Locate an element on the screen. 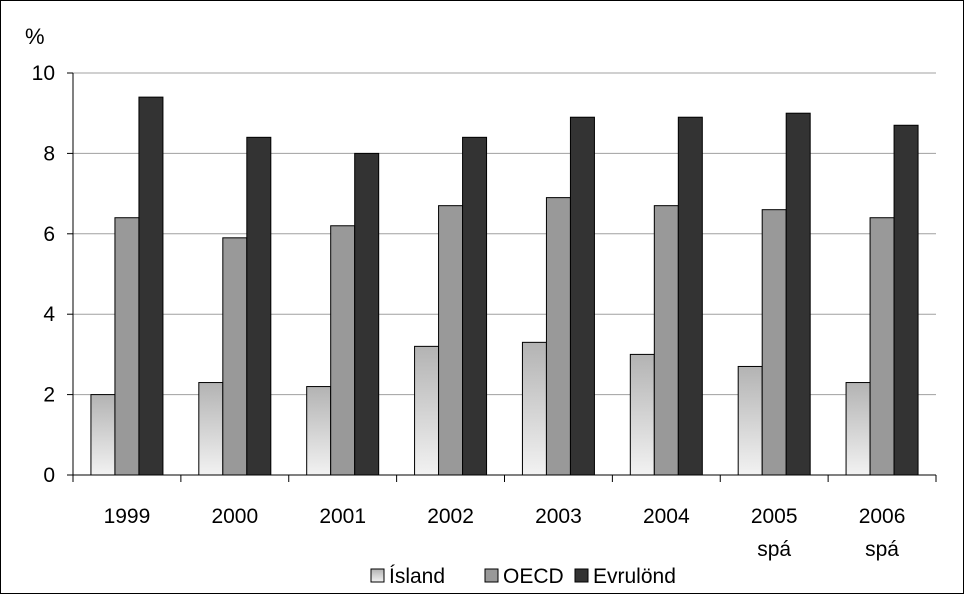 This screenshot has width=964, height=594. legend-label: OECD is located at coordinates (533, 576).